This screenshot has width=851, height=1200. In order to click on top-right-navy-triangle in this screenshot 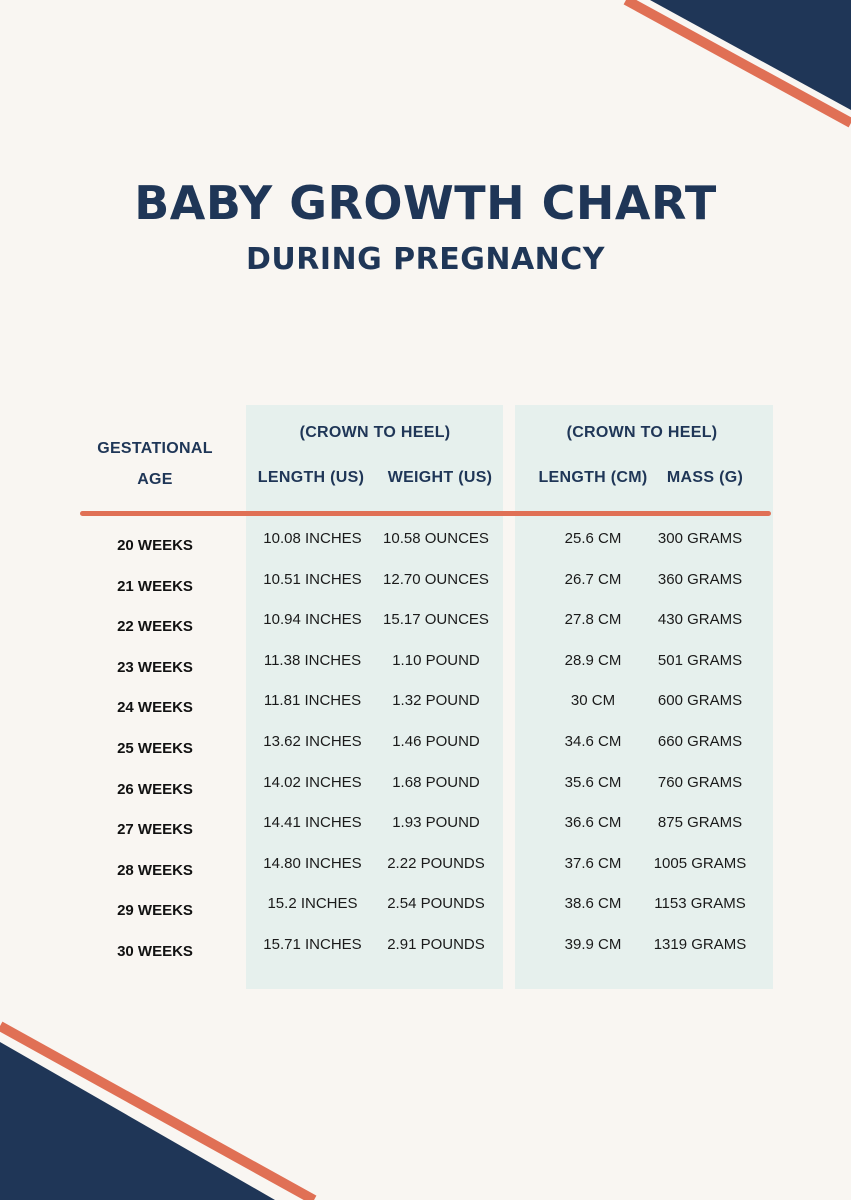, I will do `click(750, 55)`.